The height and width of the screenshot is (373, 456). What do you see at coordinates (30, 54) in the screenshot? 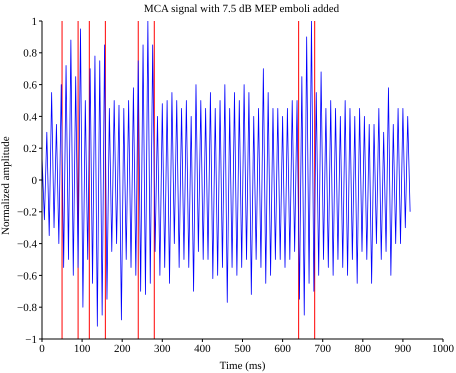
I see `y-tick-label: 0.8` at bounding box center [30, 54].